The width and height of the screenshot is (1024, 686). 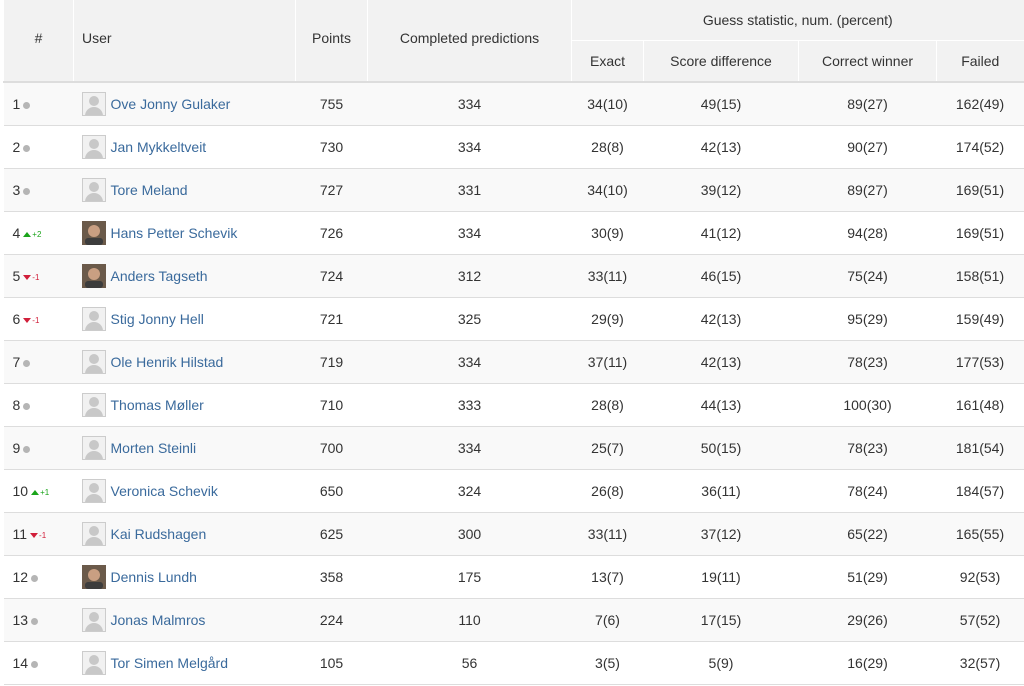 What do you see at coordinates (93, 233) in the screenshot?
I see `photo-avatar-icon` at bounding box center [93, 233].